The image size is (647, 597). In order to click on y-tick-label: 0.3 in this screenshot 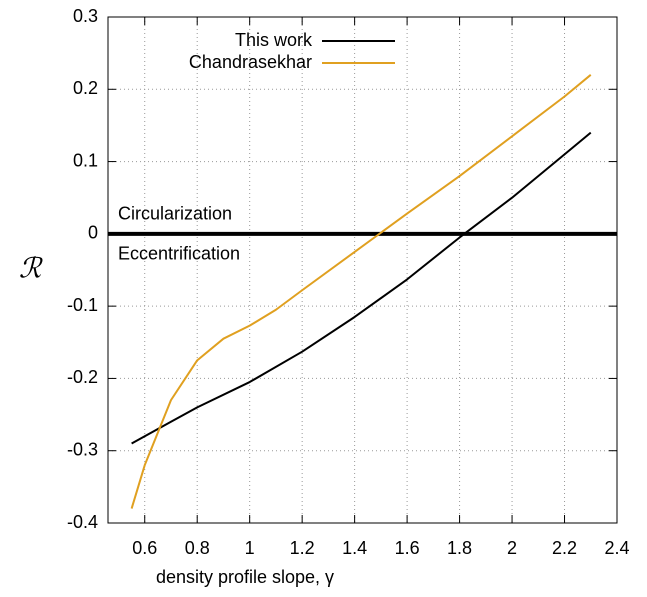, I will do `click(85, 16)`.